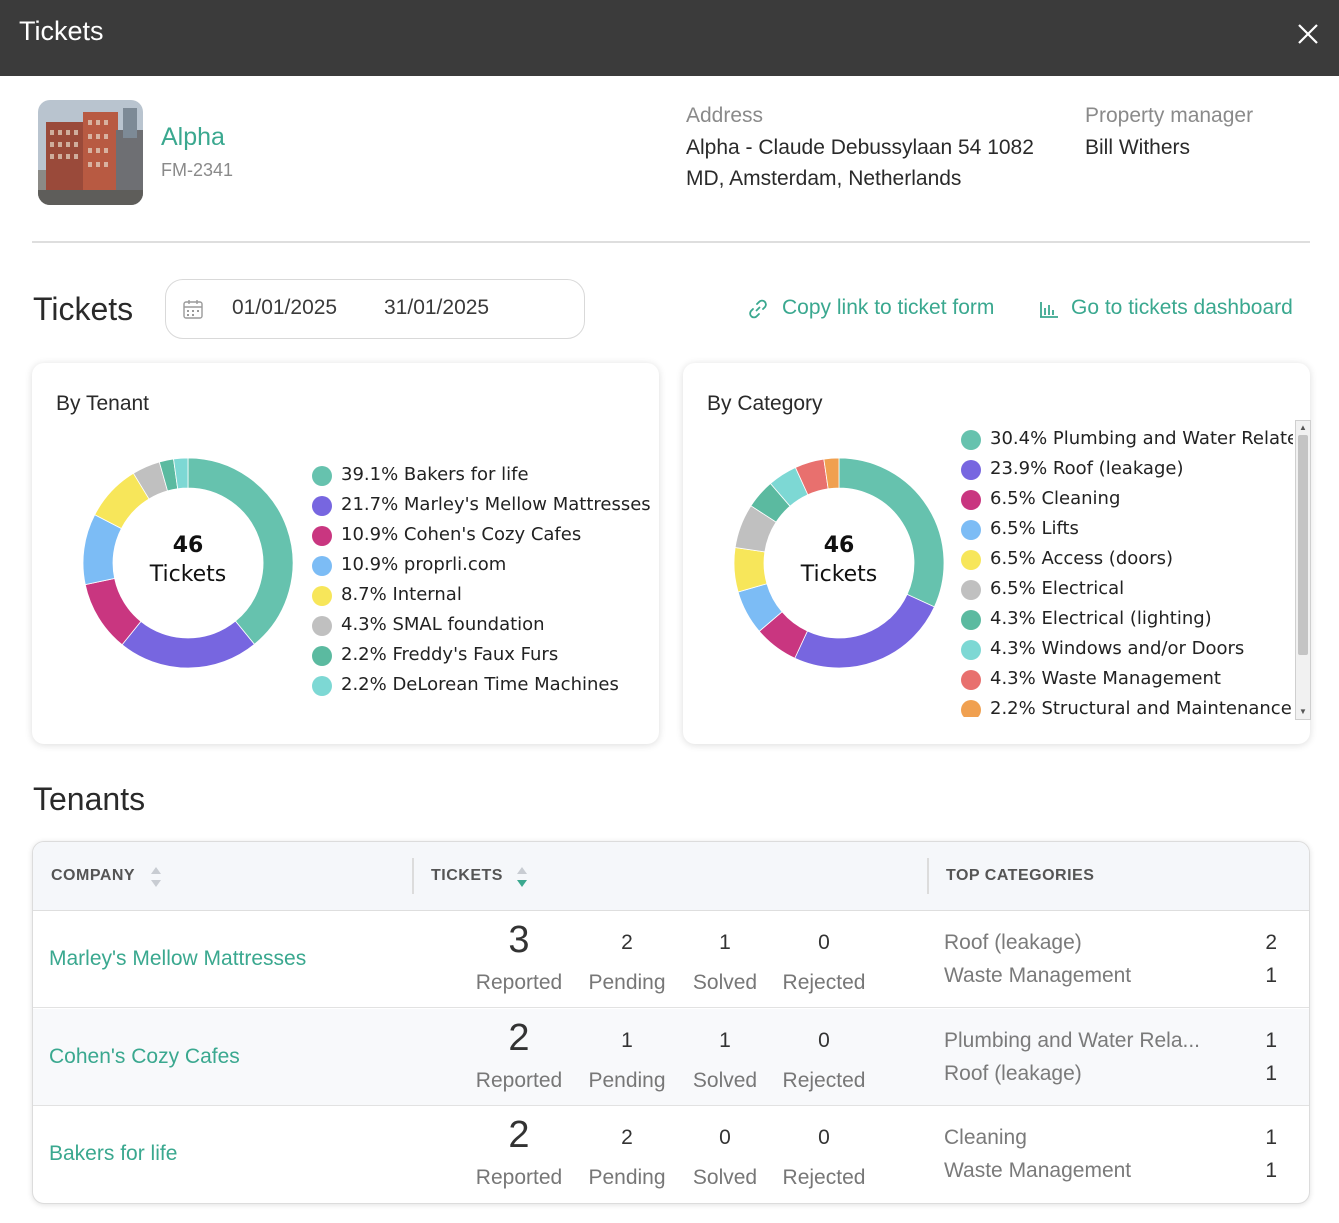  I want to click on bar-chart-icon, so click(1049, 310).